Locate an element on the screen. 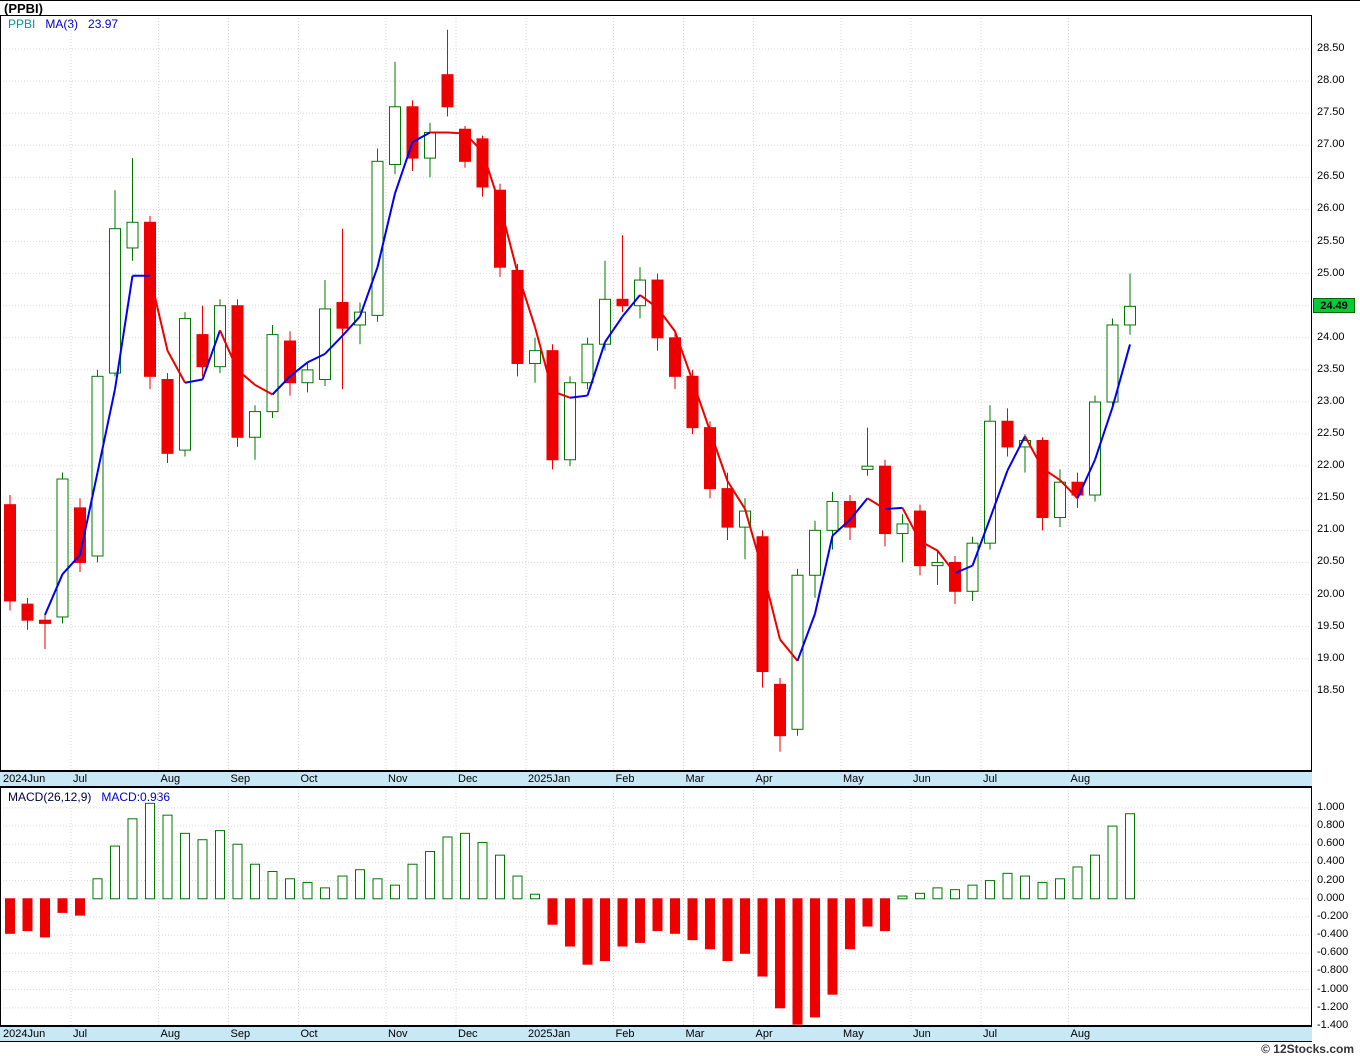 This screenshot has width=1360, height=1056. watermark-link: © 12Stocks.com is located at coordinates (1307, 1049).